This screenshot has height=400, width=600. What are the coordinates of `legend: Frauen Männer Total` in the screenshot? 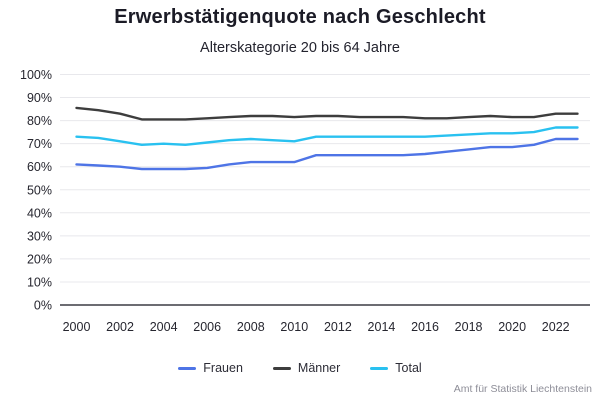 It's located at (300, 368).